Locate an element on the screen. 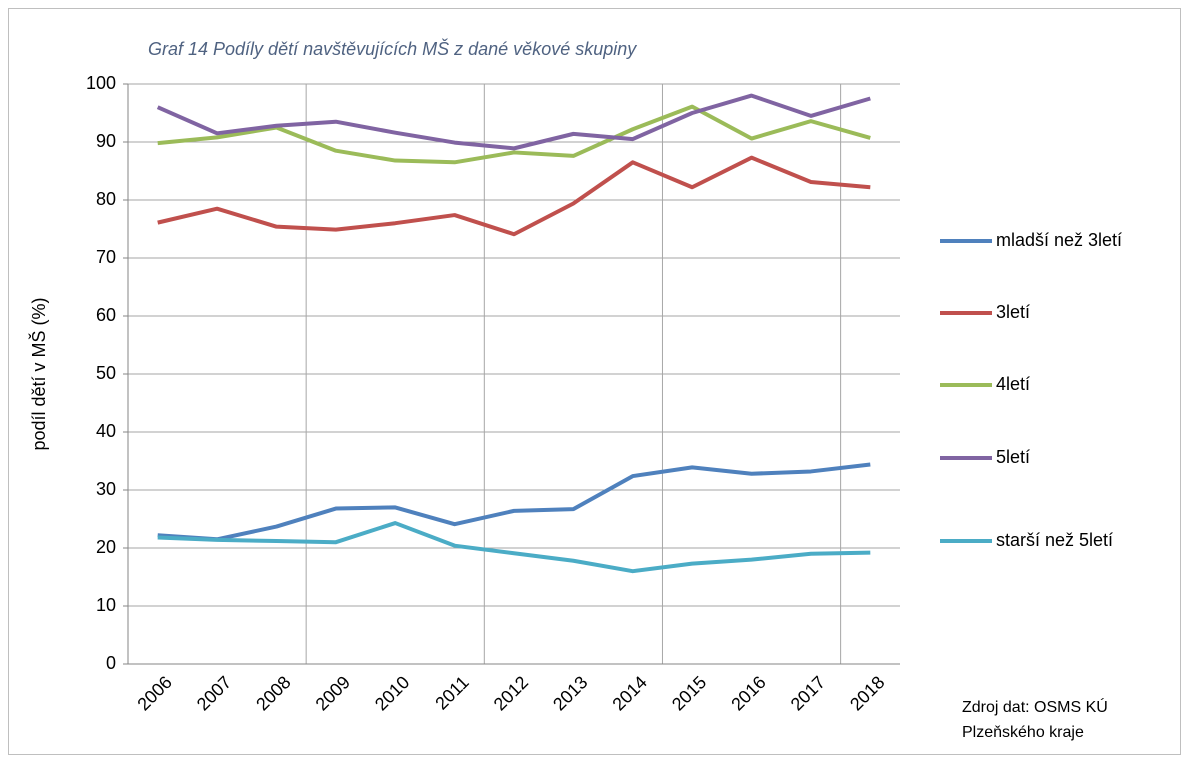  x-tick-label: 2011 is located at coordinates (452, 693).